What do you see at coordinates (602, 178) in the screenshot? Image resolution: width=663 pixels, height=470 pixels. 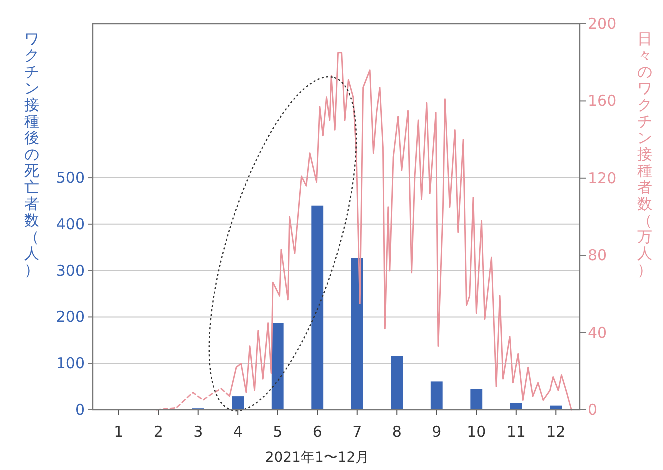 I see `y2-tick-label: 120` at bounding box center [602, 178].